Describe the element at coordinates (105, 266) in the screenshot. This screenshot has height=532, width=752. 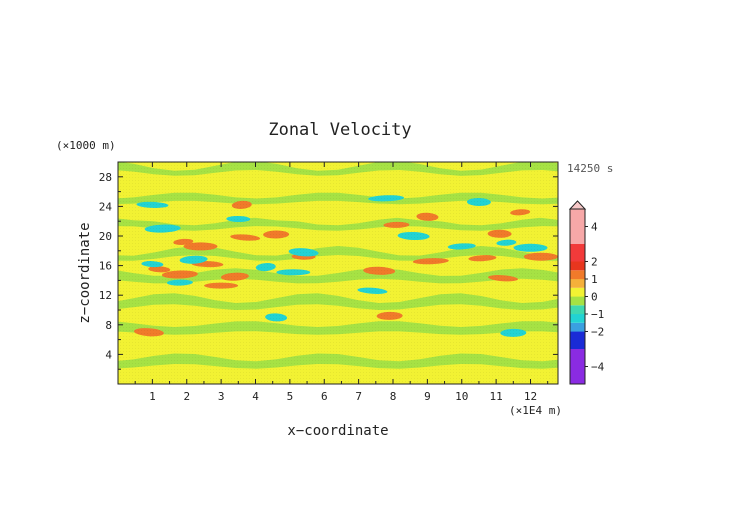
I see `y-tick-label: 16` at that location.